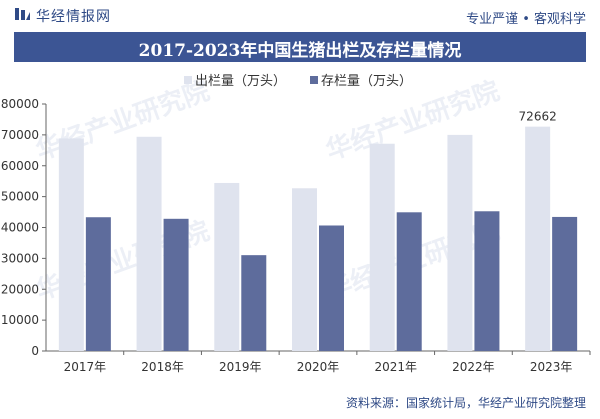 The height and width of the screenshot is (419, 600). Describe the element at coordinates (162, 367) in the screenshot. I see `x-tick-label: 2018年` at that location.